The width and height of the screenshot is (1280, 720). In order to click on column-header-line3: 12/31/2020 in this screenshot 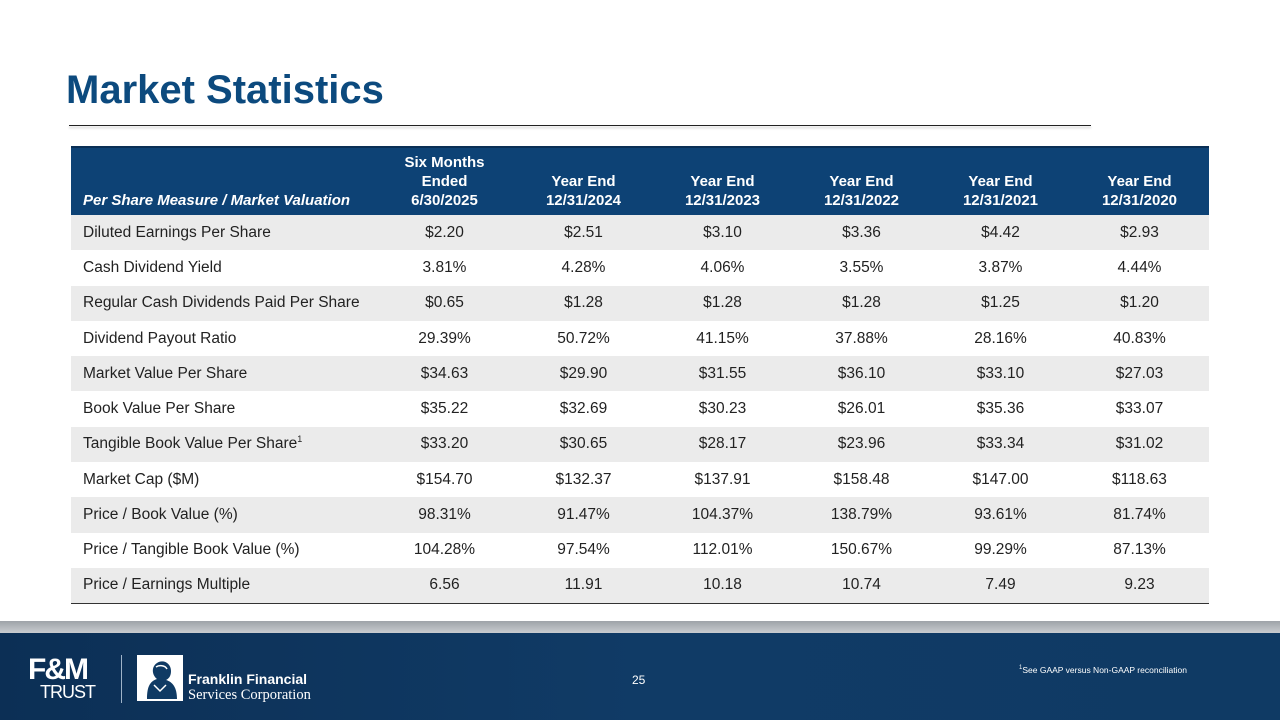, I will do `click(1139, 200)`.